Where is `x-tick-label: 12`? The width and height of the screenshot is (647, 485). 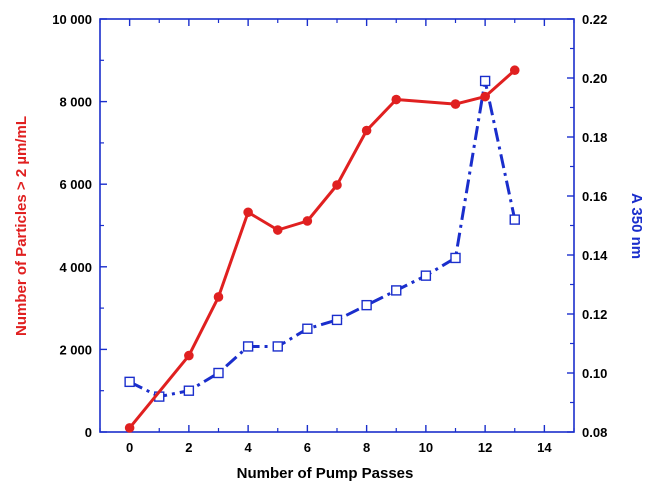 x-tick-label: 12 is located at coordinates (485, 447).